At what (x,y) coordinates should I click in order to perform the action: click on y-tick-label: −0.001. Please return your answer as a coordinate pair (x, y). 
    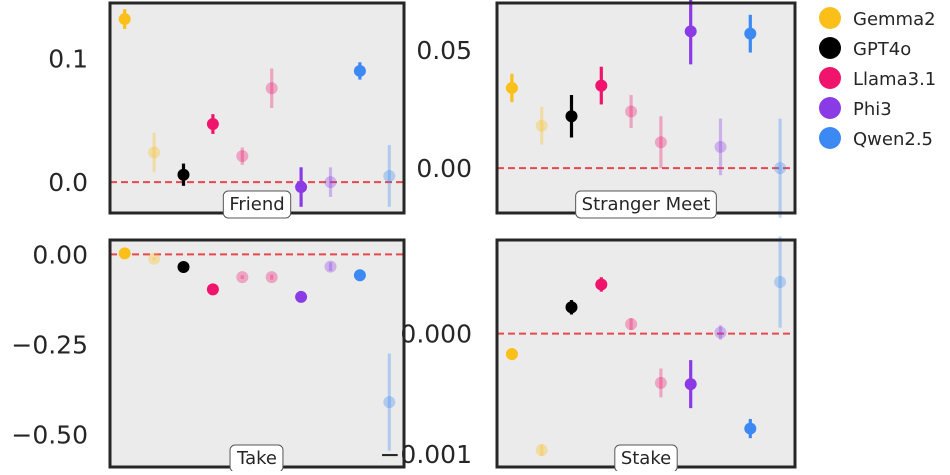
    Looking at the image, I should click on (425, 454).